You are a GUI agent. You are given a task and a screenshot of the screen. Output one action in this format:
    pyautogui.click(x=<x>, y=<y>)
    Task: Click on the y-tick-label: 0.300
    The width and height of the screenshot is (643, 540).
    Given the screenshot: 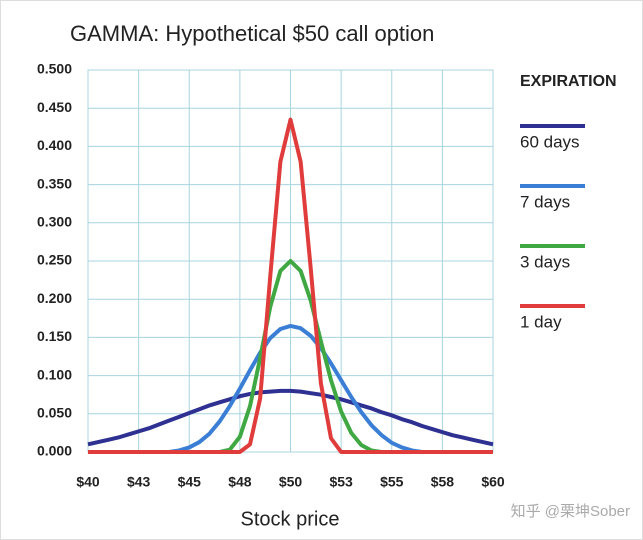 What is the action you would take?
    pyautogui.click(x=54, y=222)
    